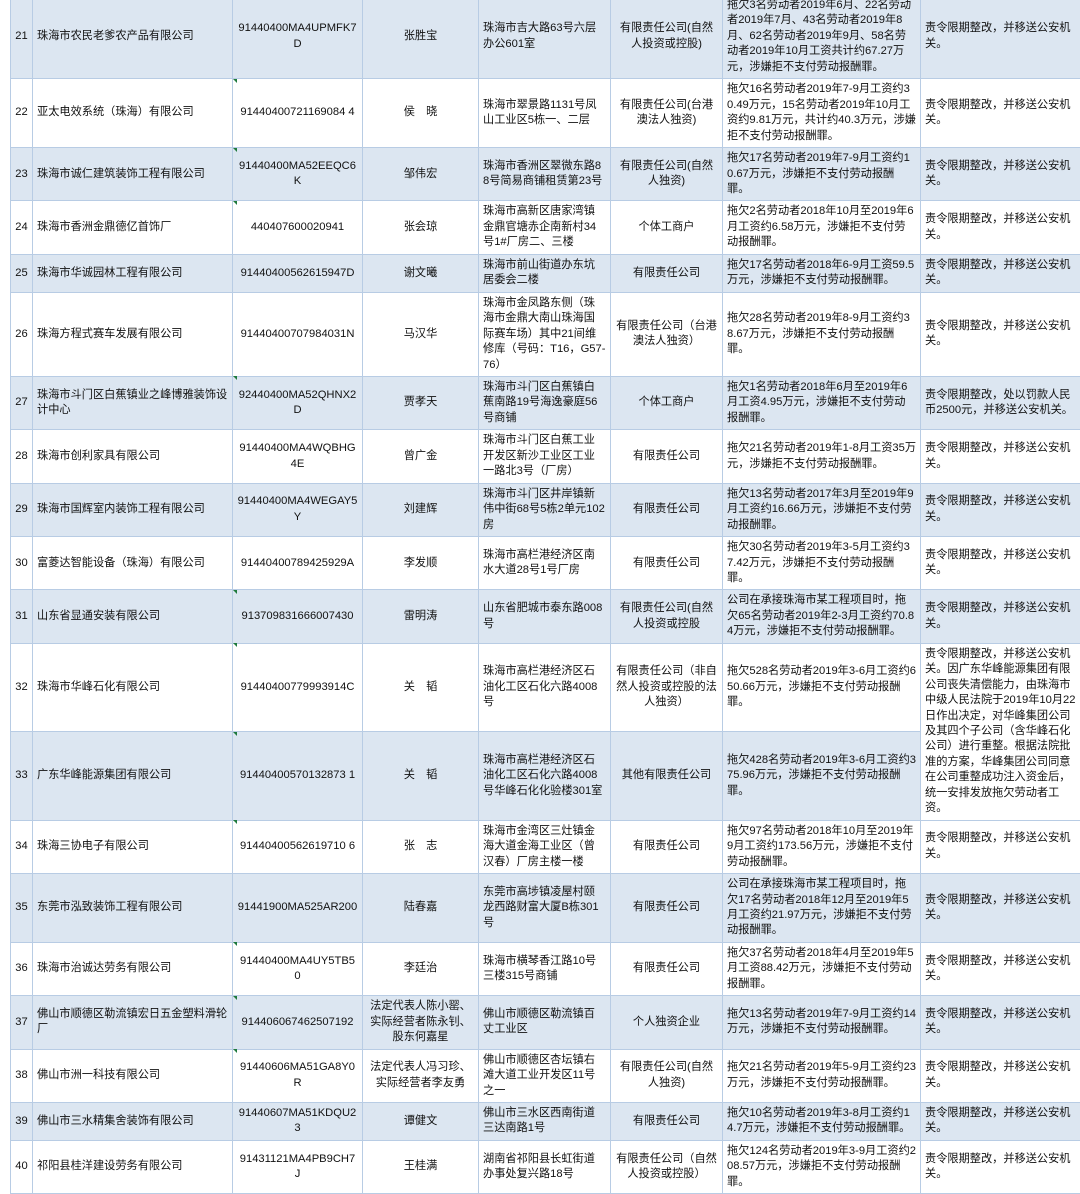  I want to click on cell-penalty-action: 责令限期整改，处以罚款人民币2500元，并移送公安机关。, so click(1000, 402).